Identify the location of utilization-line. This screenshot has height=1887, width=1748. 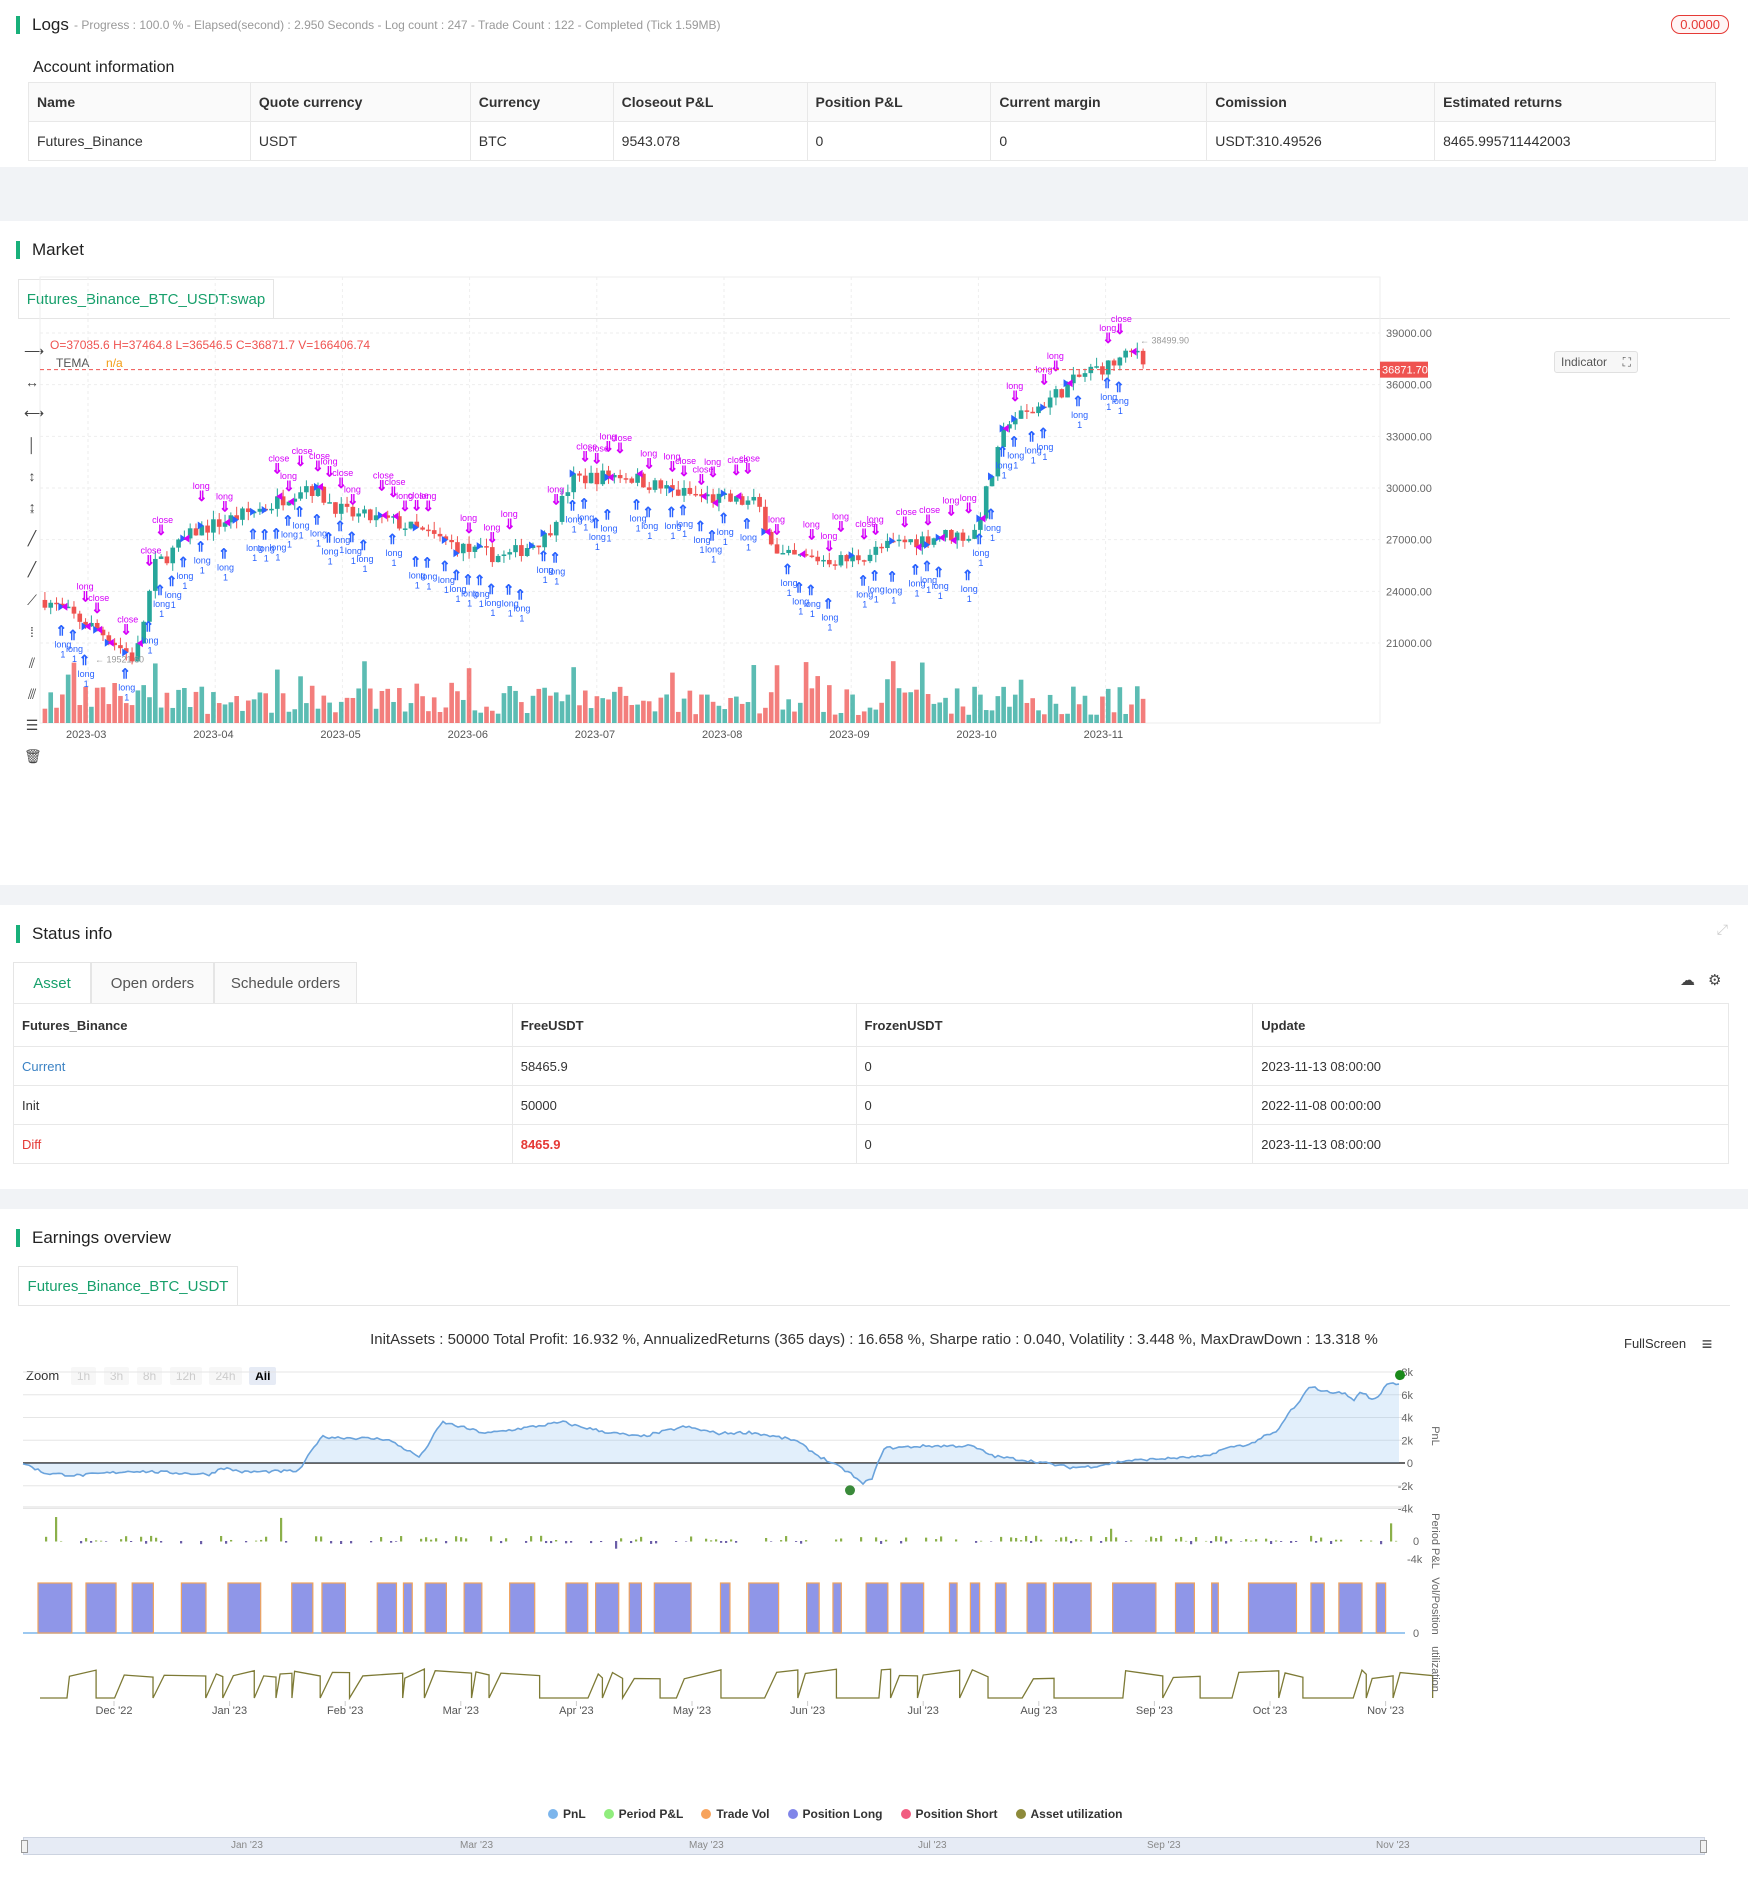
(737, 1684).